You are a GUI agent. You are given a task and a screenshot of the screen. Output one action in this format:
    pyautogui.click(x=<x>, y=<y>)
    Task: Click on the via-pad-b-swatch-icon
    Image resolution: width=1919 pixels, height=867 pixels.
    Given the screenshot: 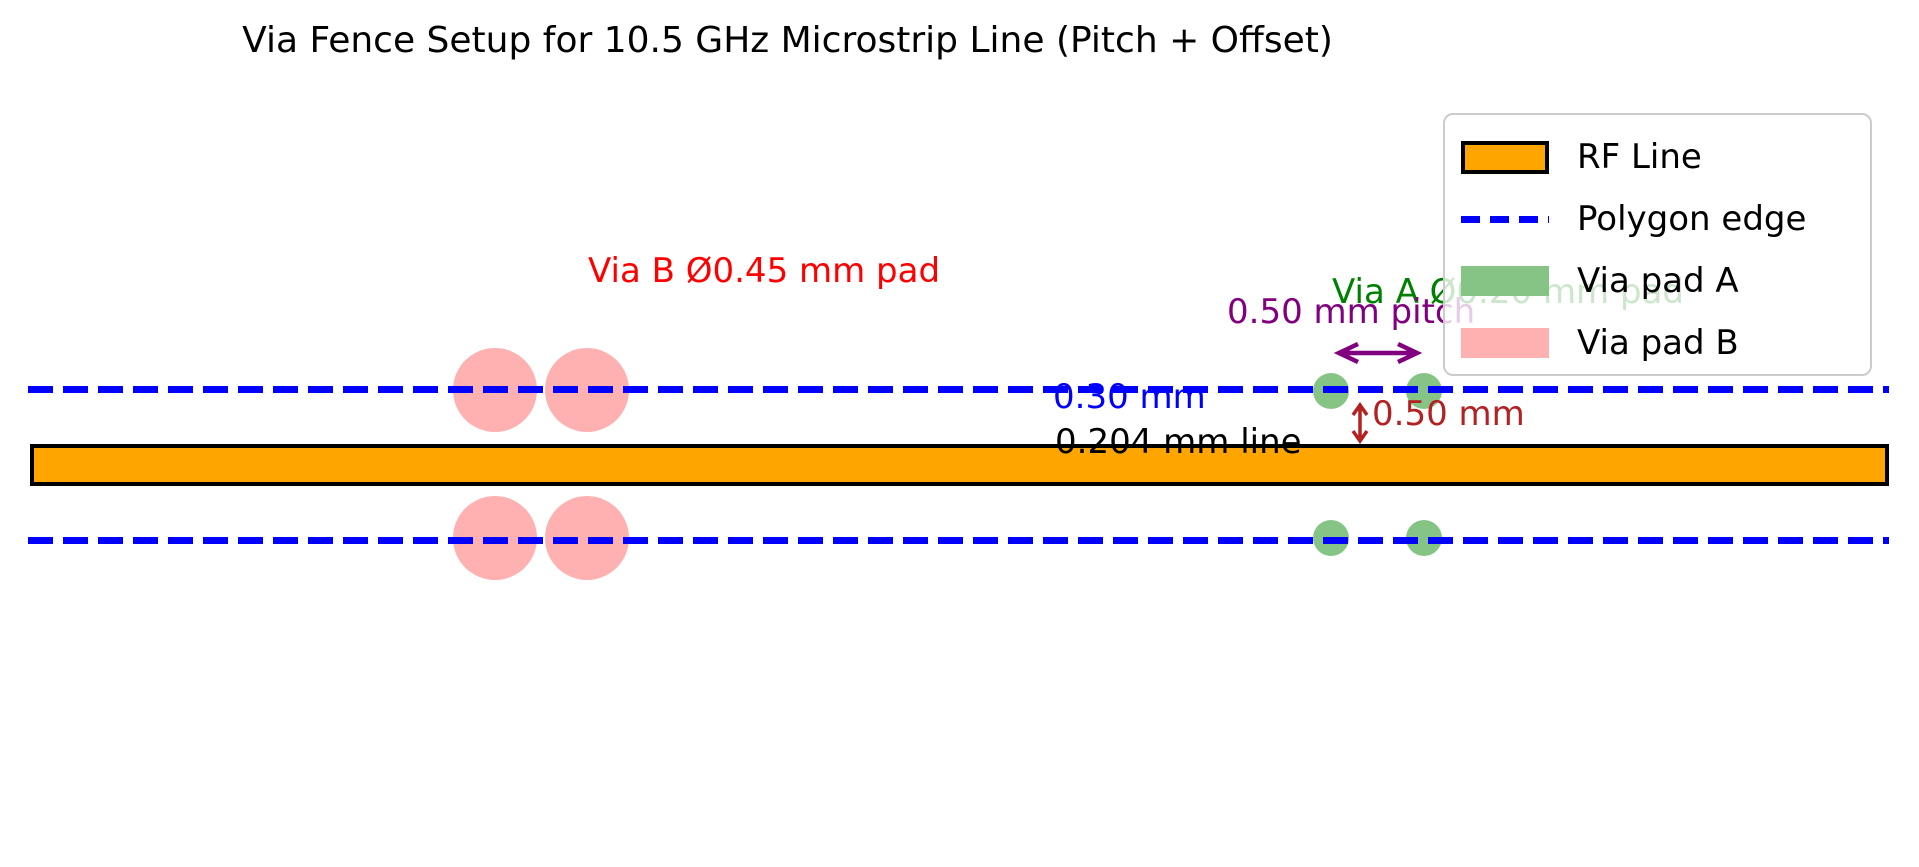 What is the action you would take?
    pyautogui.click(x=1505, y=343)
    